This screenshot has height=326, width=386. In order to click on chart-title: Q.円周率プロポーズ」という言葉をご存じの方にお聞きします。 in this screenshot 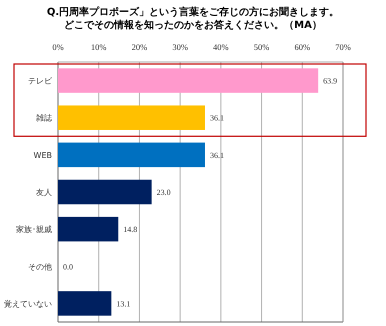, I will do `click(193, 12)`.